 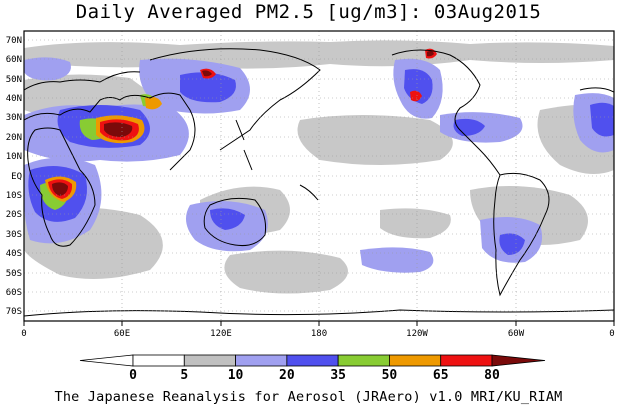 What do you see at coordinates (133, 375) in the screenshot?
I see `colorbar-tick-label: 0` at bounding box center [133, 375].